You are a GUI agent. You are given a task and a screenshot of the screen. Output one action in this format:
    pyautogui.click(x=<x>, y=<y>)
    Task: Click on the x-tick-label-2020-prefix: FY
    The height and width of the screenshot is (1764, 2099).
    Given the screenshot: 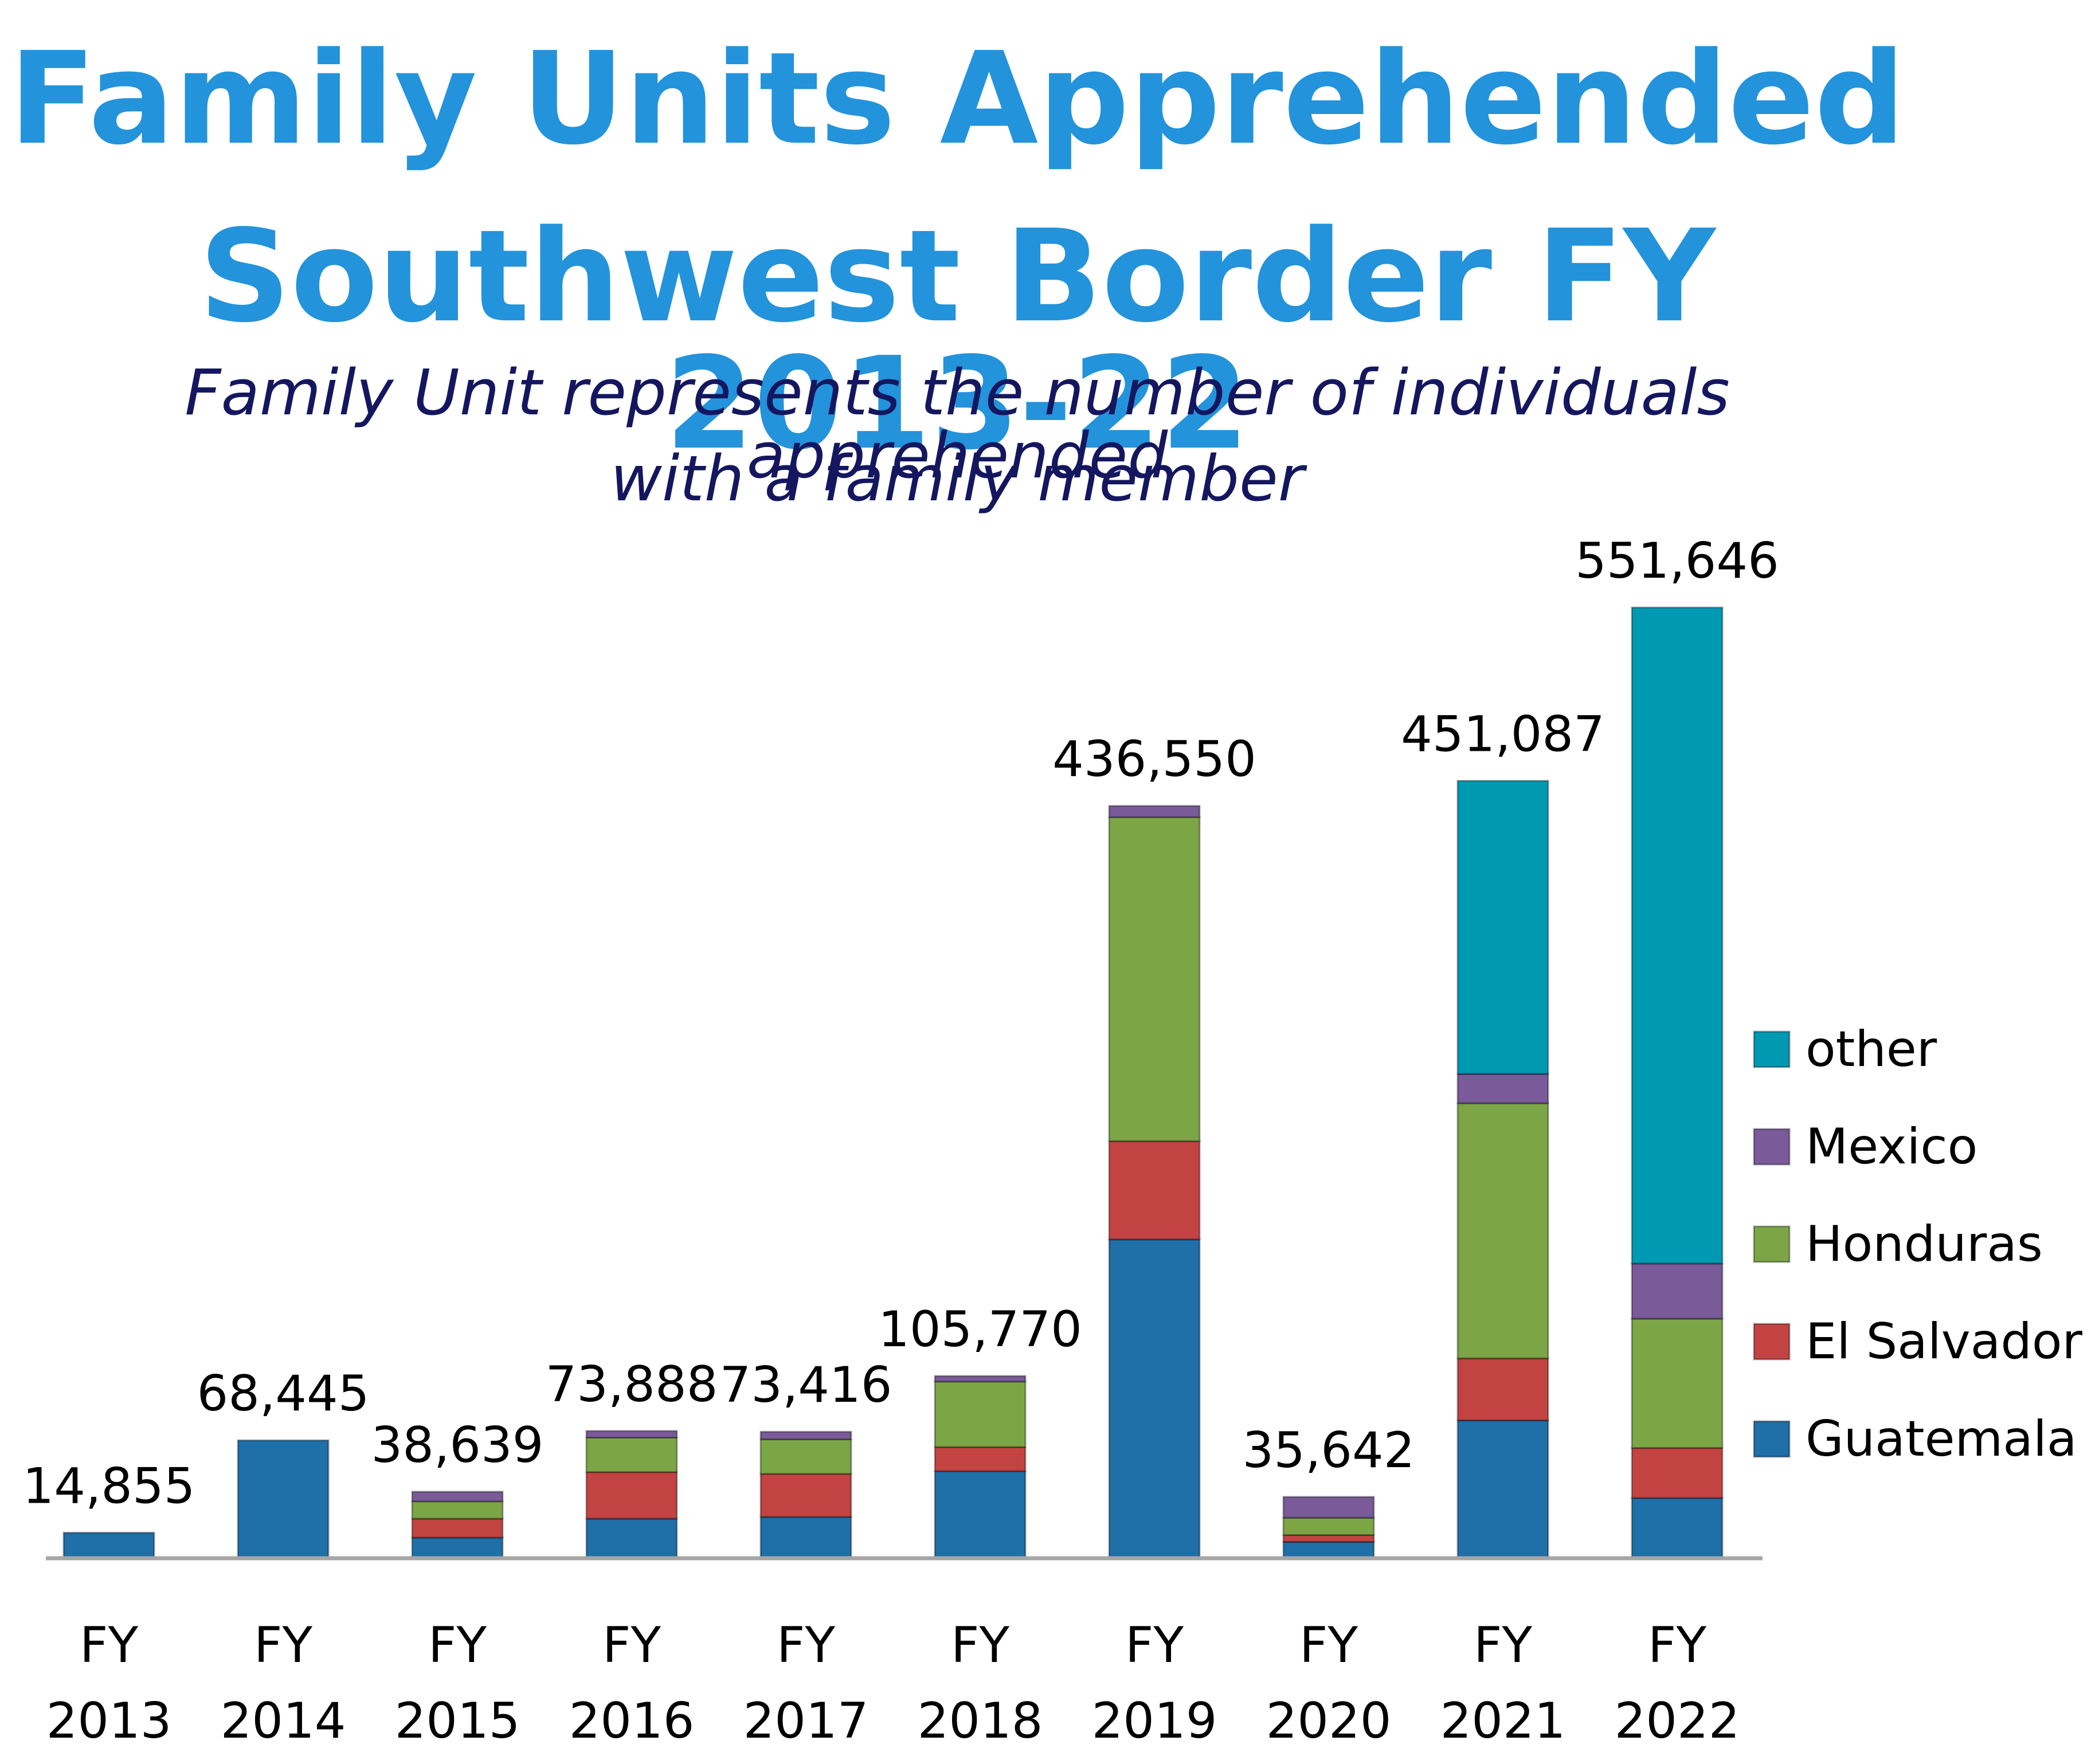 What is the action you would take?
    pyautogui.click(x=1329, y=1645)
    